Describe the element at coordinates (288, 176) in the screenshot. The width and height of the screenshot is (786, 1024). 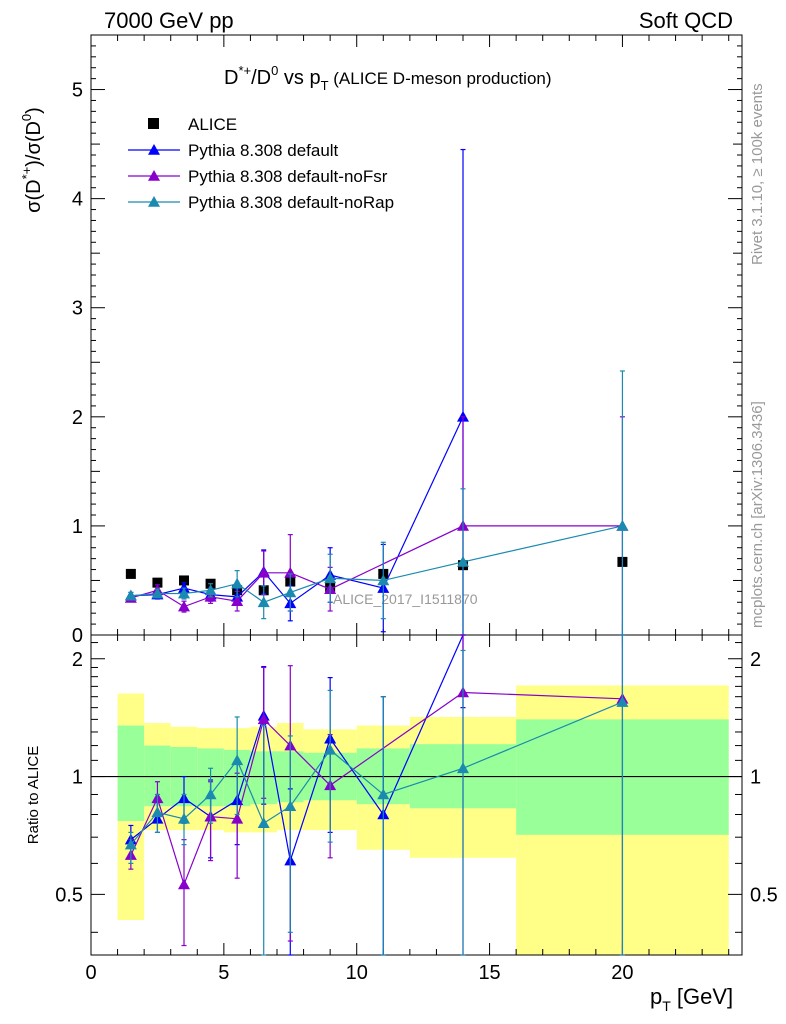
I see `legend-label-pythia-8-308-default-nofsr: Pythia 8.308 default-noFsr` at that location.